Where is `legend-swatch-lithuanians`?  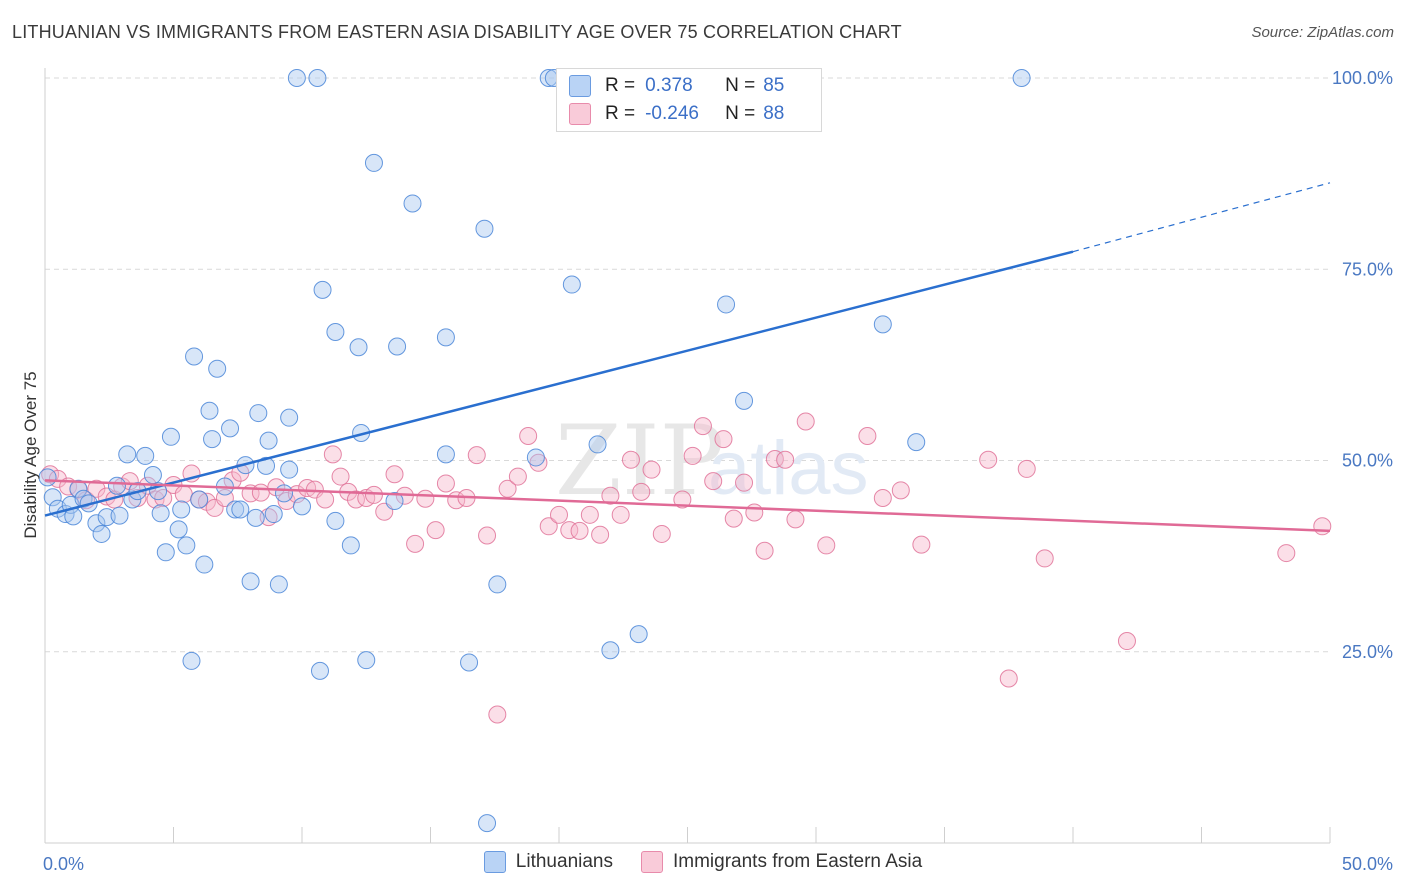
legend-swatch-lithuanians is located at coordinates (494, 862).